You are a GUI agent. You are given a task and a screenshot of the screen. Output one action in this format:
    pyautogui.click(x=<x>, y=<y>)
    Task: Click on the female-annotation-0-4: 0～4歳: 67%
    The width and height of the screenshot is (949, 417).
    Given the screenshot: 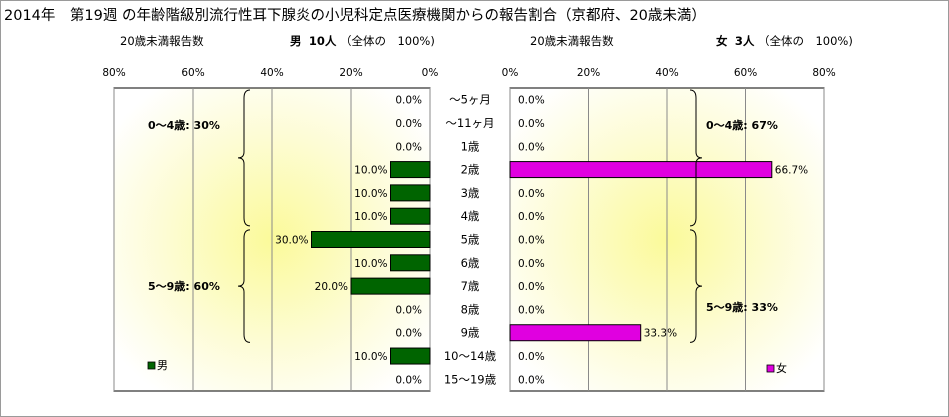 What is the action you would take?
    pyautogui.click(x=742, y=125)
    